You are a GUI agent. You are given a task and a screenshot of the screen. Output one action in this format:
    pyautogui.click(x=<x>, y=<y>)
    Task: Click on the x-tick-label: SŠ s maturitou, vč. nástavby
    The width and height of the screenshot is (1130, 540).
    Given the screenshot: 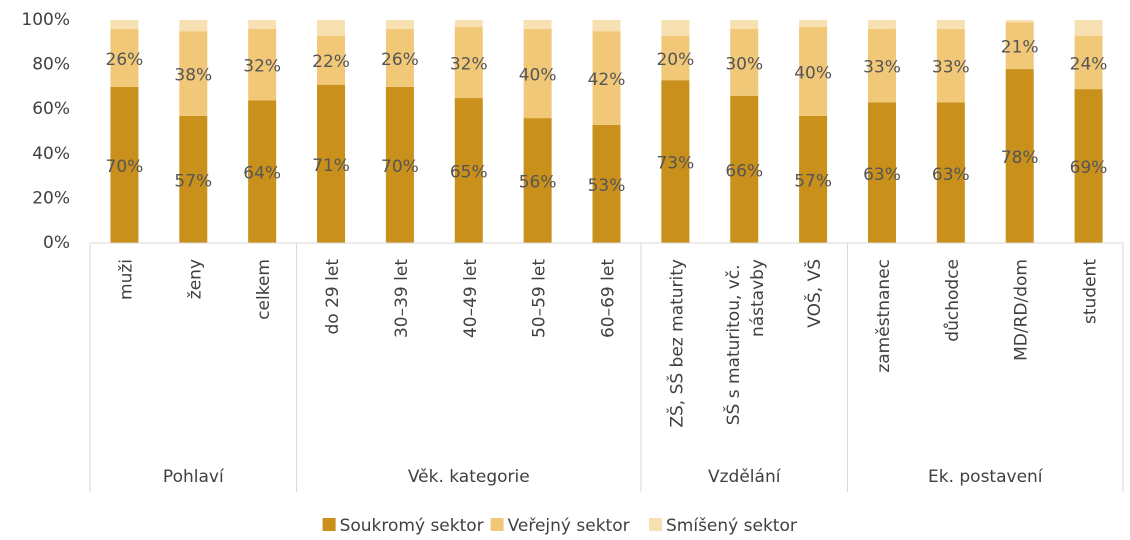 What is the action you would take?
    pyautogui.click(x=745, y=342)
    